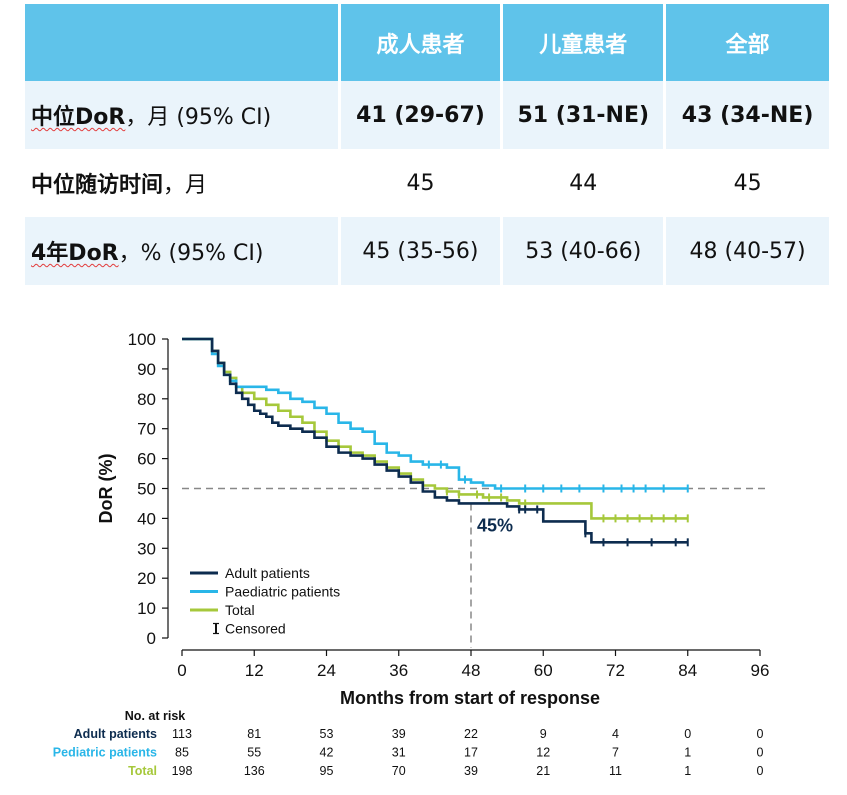 The image size is (847, 795). Describe the element at coordinates (476, 567) in the screenshot. I see `reference-lines` at that location.